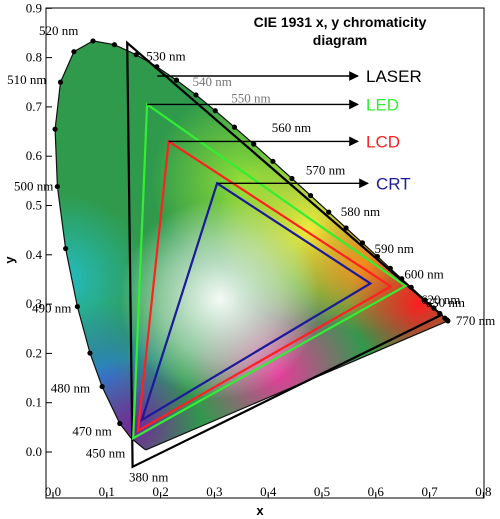 This screenshot has height=519, width=500. I want to click on x-tick-label: 0.6, so click(376, 491).